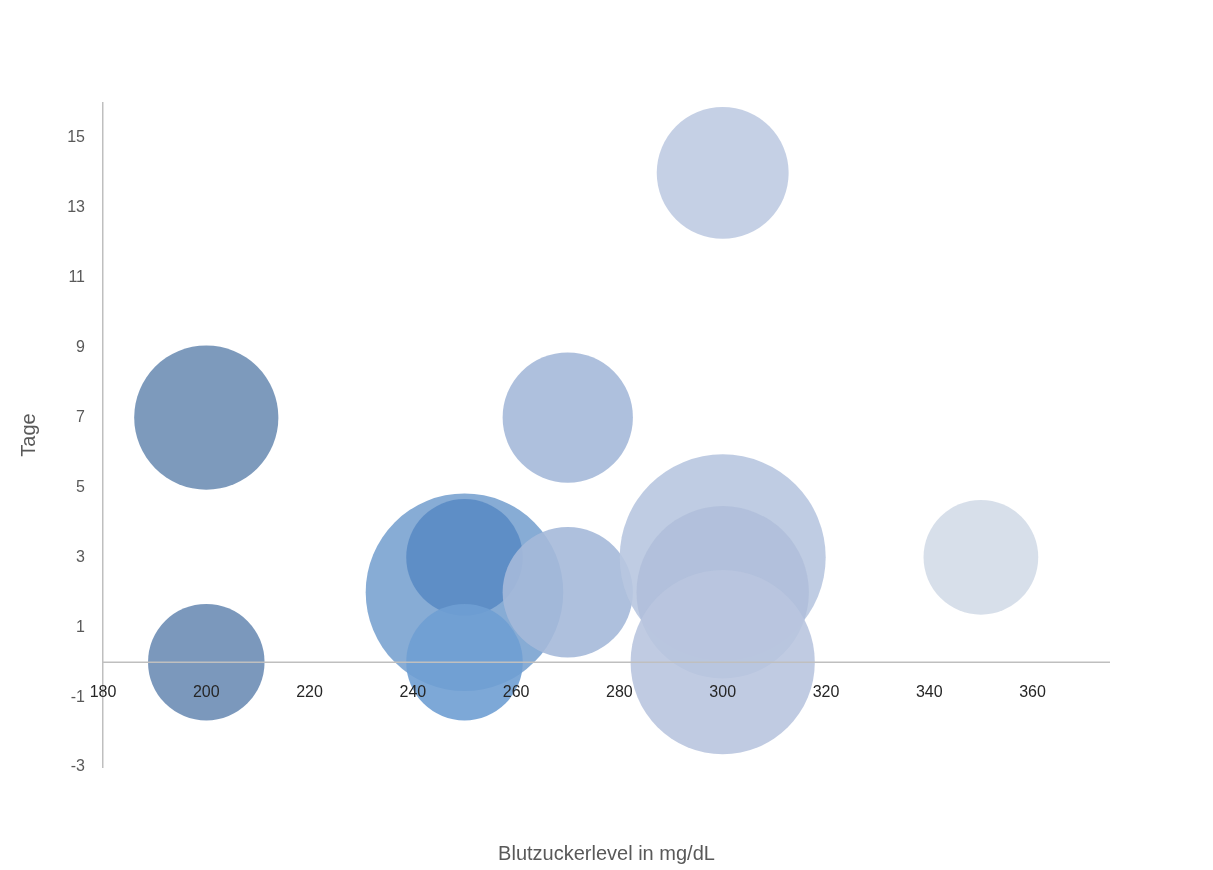 This screenshot has width=1213, height=870. Describe the element at coordinates (81, 486) in the screenshot. I see `y-tick-label: 5` at that location.